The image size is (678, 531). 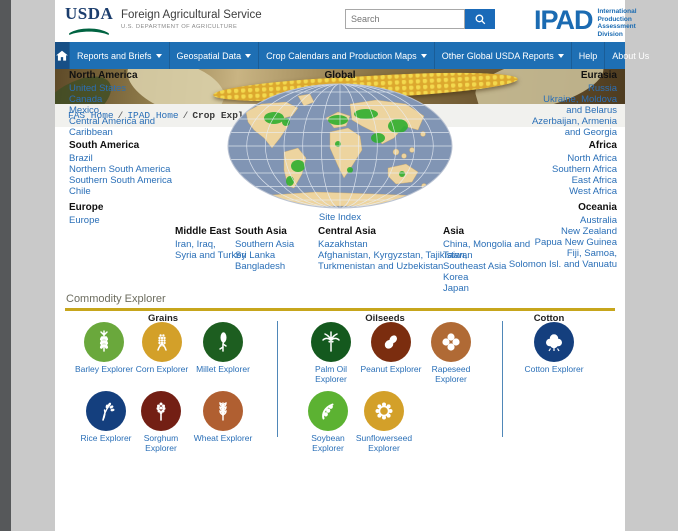 What do you see at coordinates (592, 158) in the screenshot?
I see `region-link: North Africa` at bounding box center [592, 158].